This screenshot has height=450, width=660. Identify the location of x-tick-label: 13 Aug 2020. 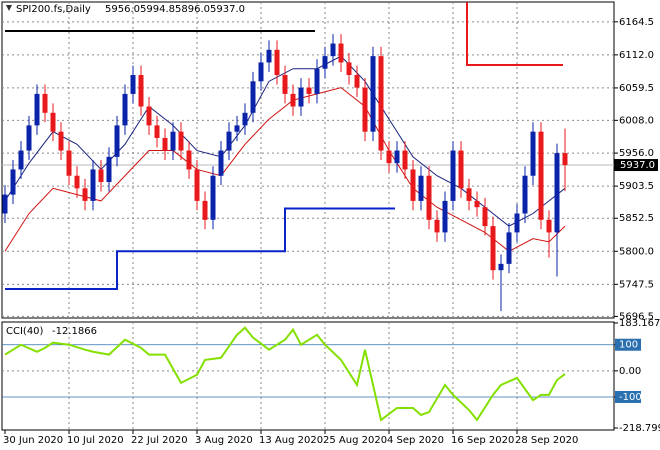
(291, 440).